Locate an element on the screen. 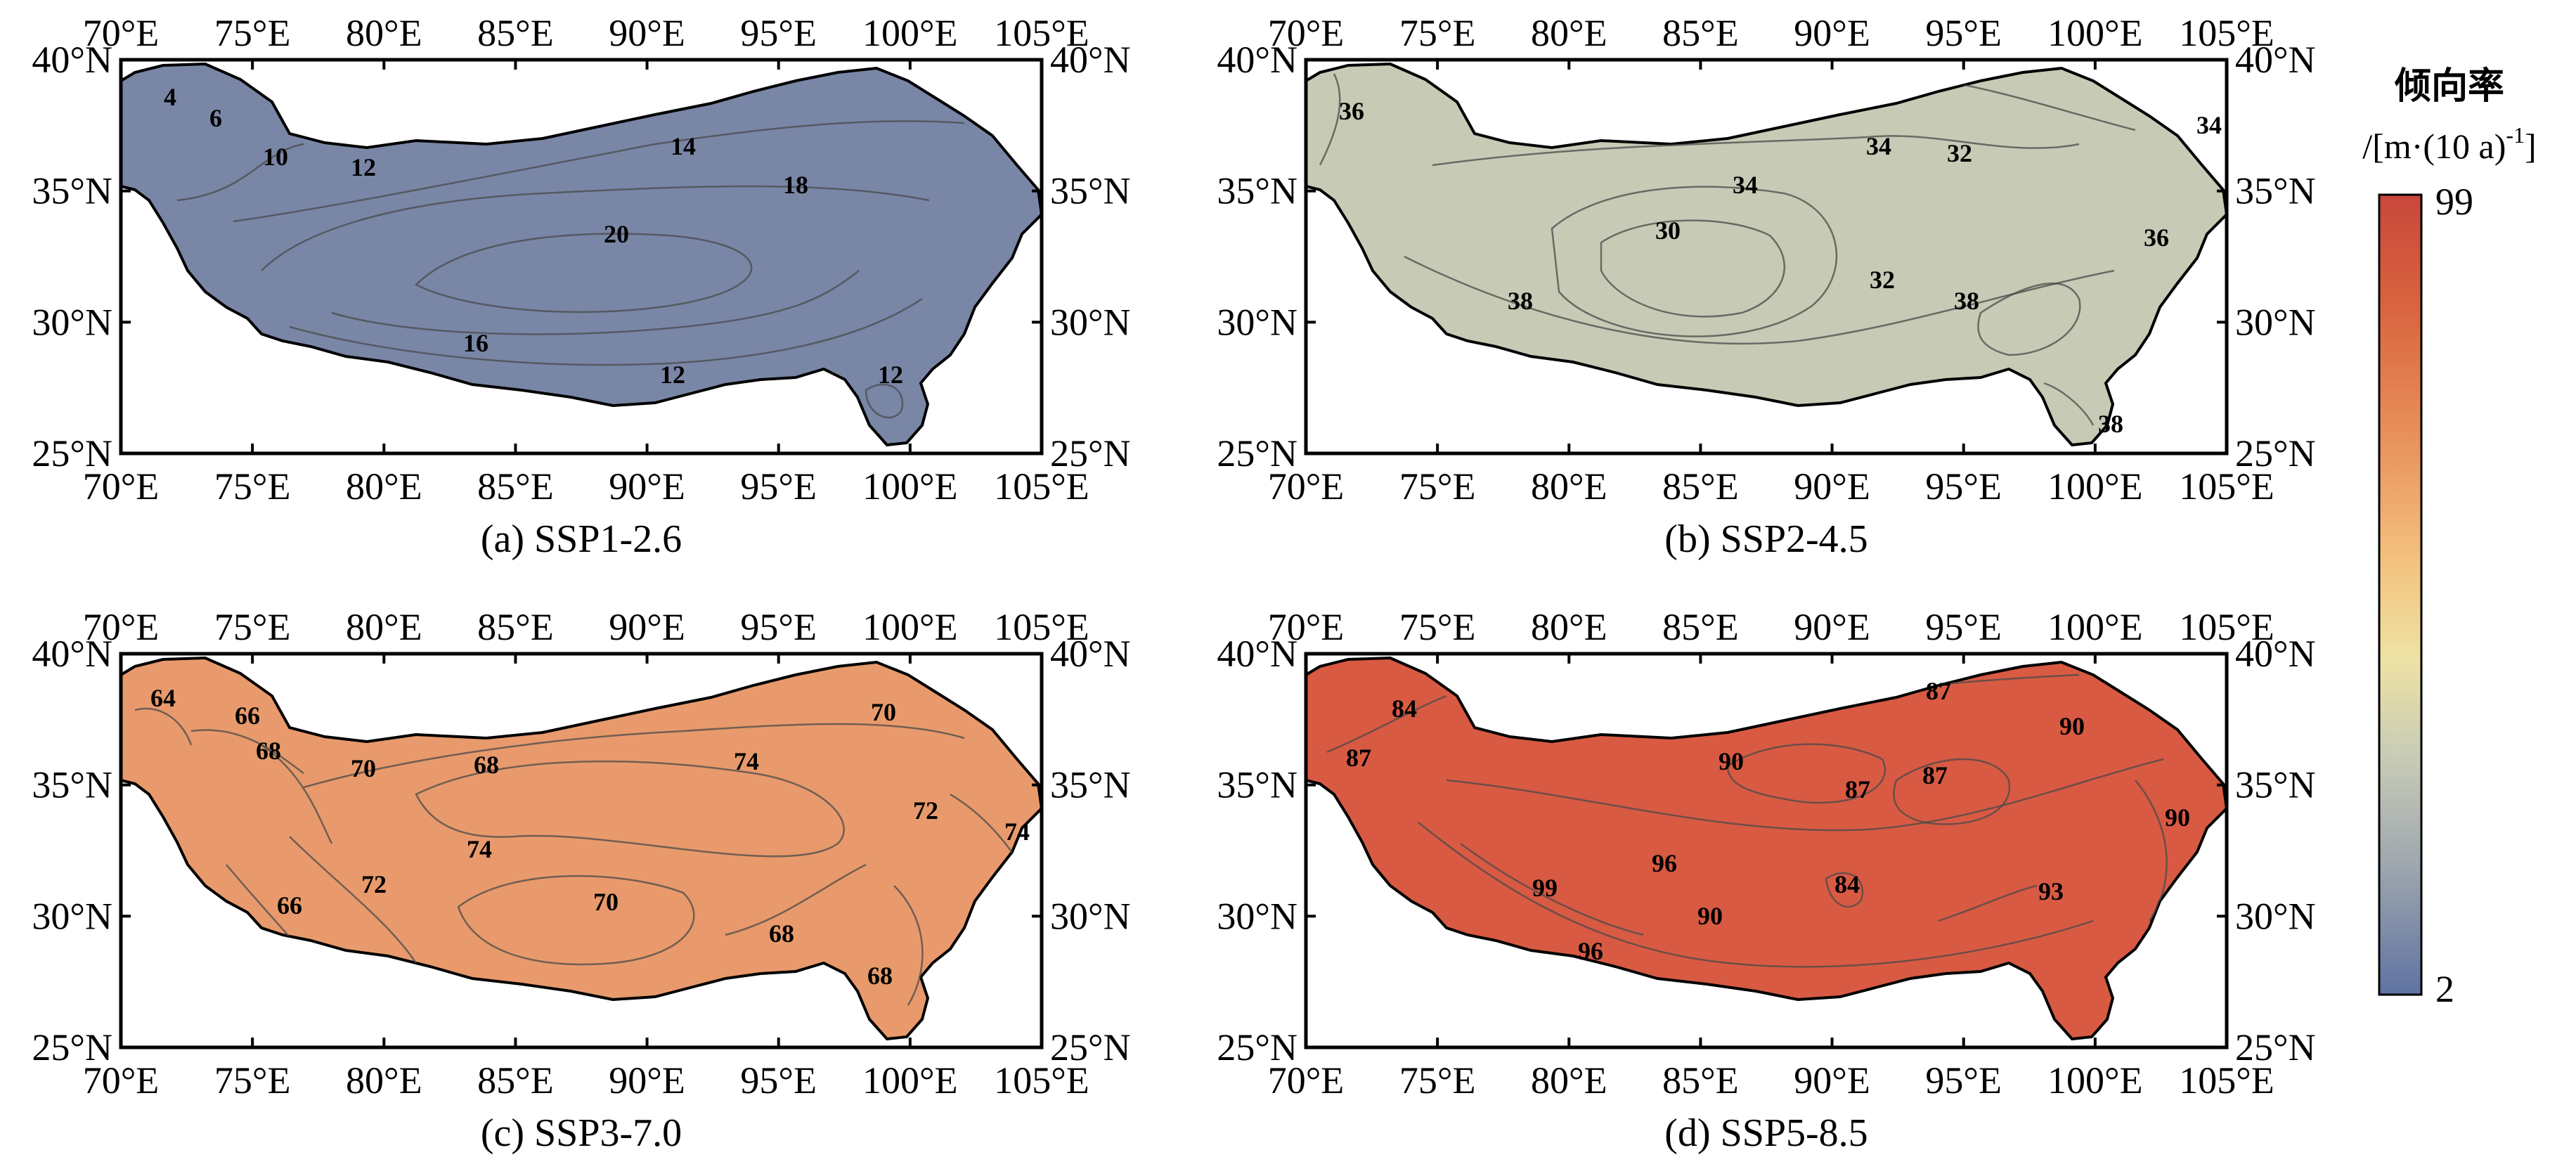  contour-label: 18 is located at coordinates (796, 185).